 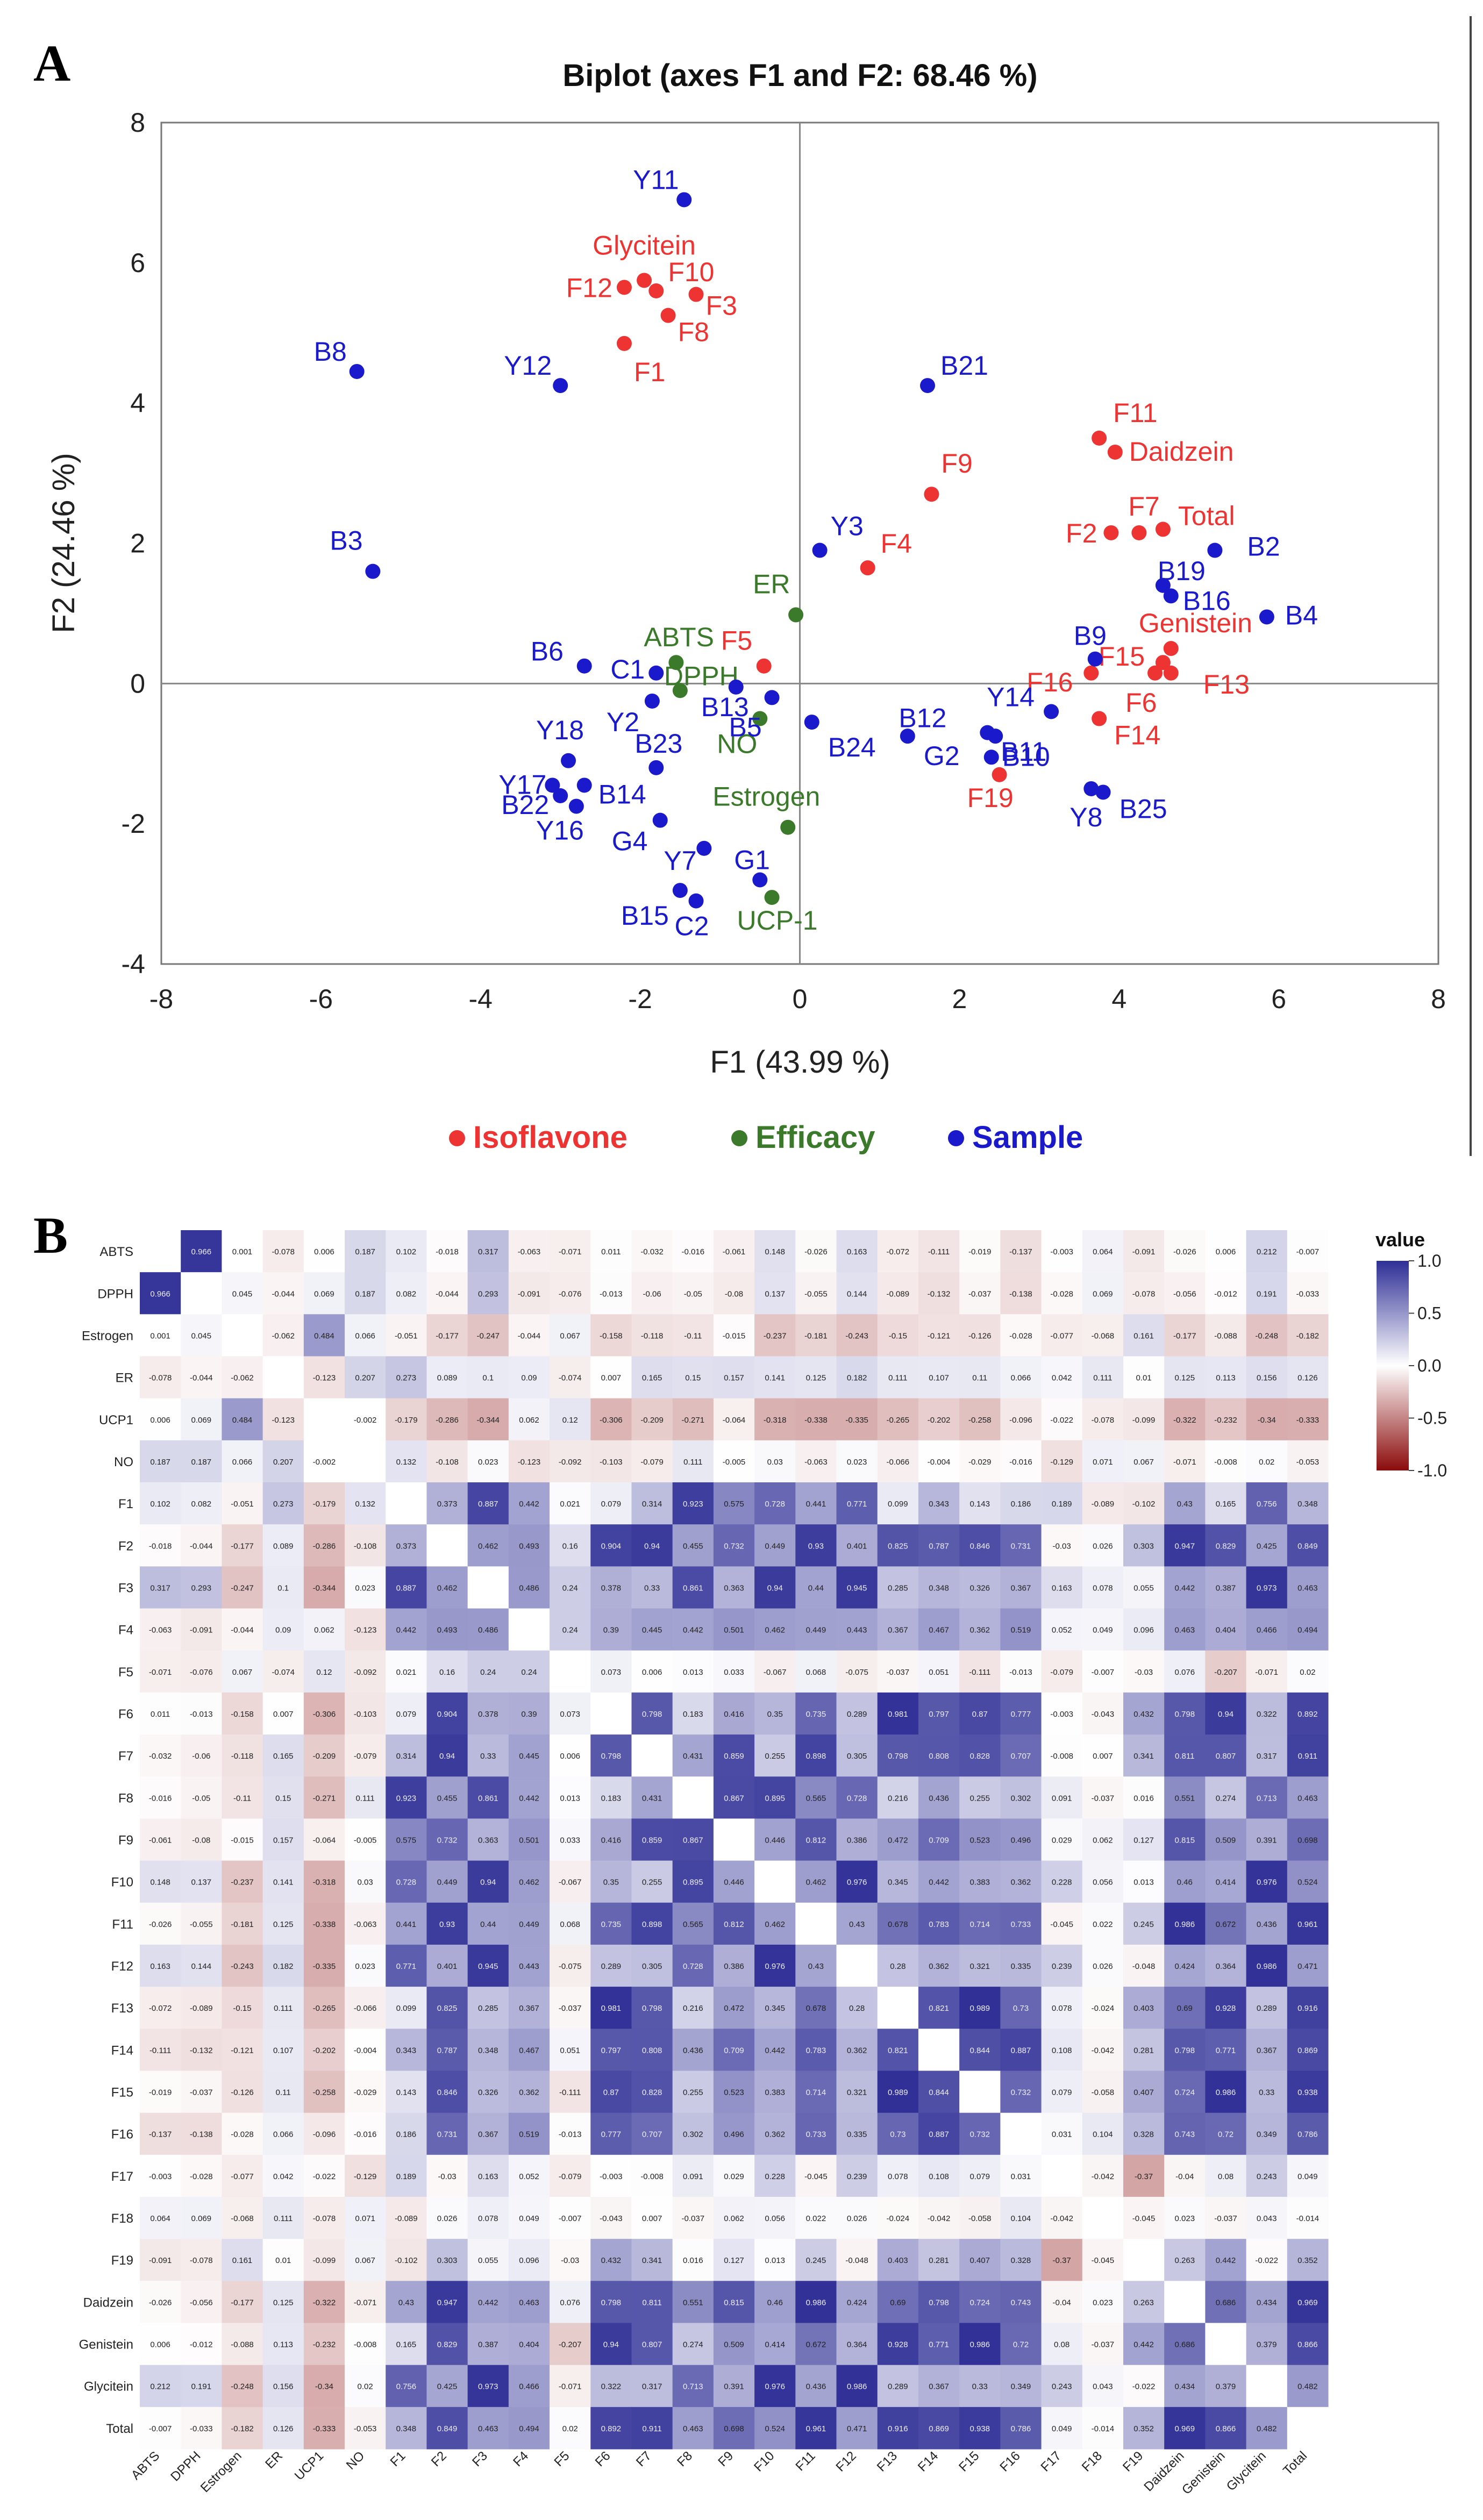 I want to click on heatmap-cell-f15-total, so click(x=1308, y=2092).